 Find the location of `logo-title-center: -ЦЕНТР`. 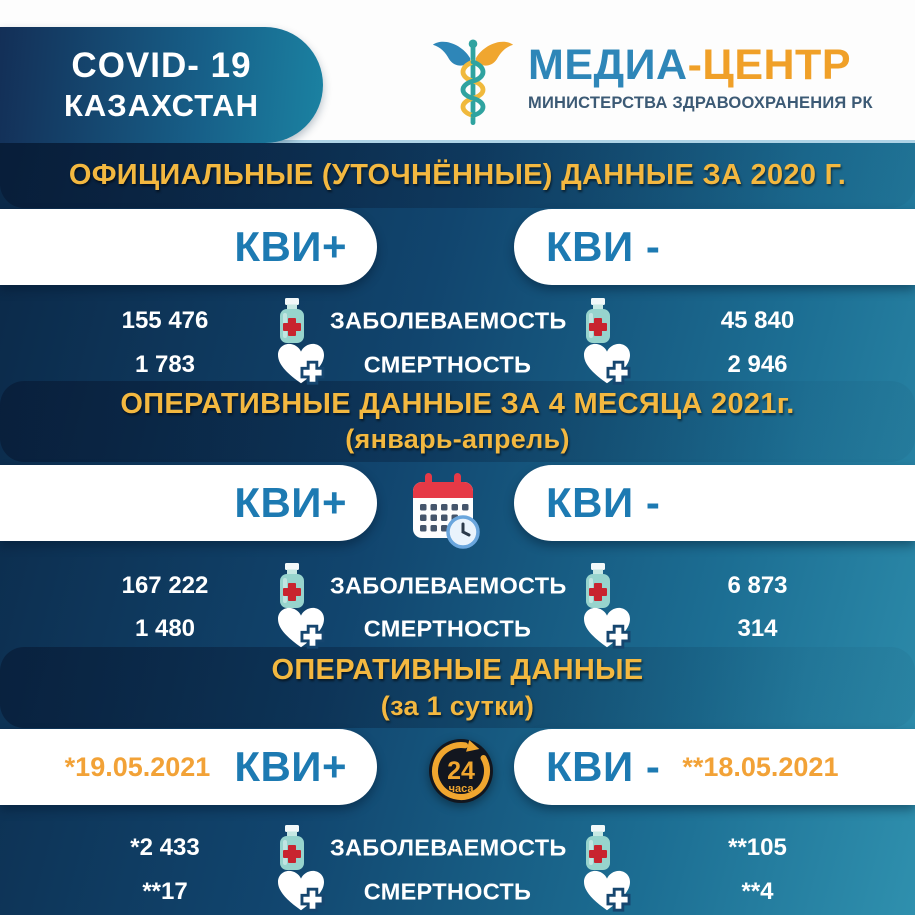

logo-title-center: -ЦЕНТР is located at coordinates (769, 65).